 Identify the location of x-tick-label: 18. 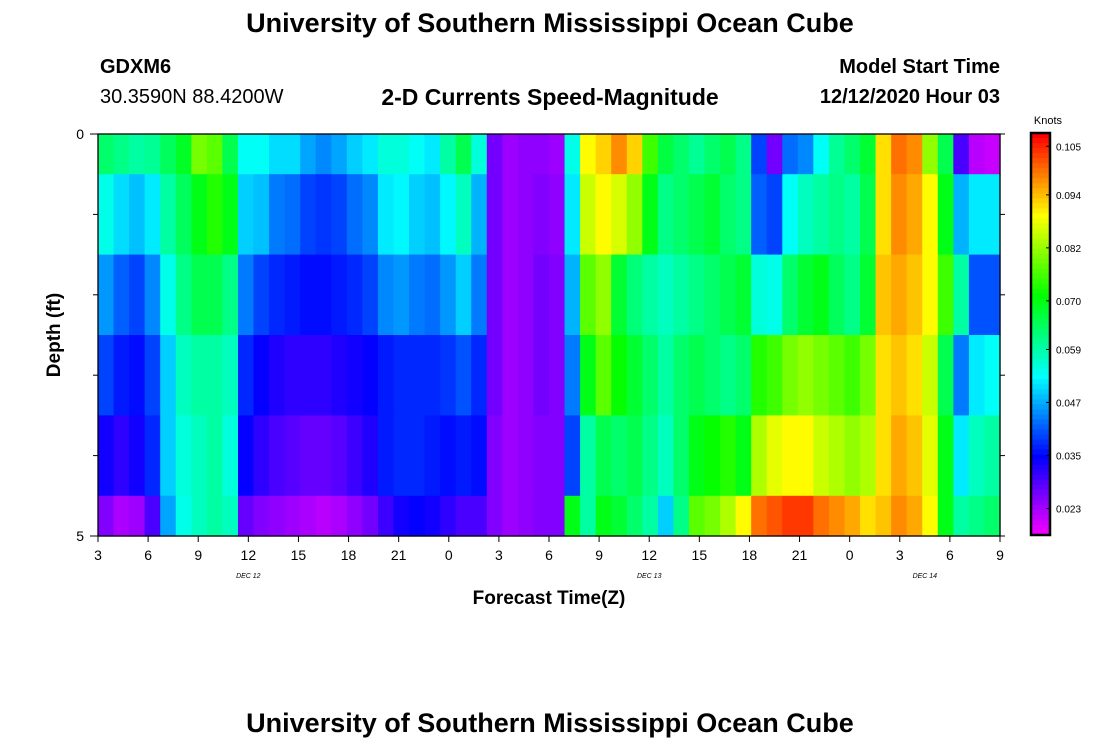
(750, 555).